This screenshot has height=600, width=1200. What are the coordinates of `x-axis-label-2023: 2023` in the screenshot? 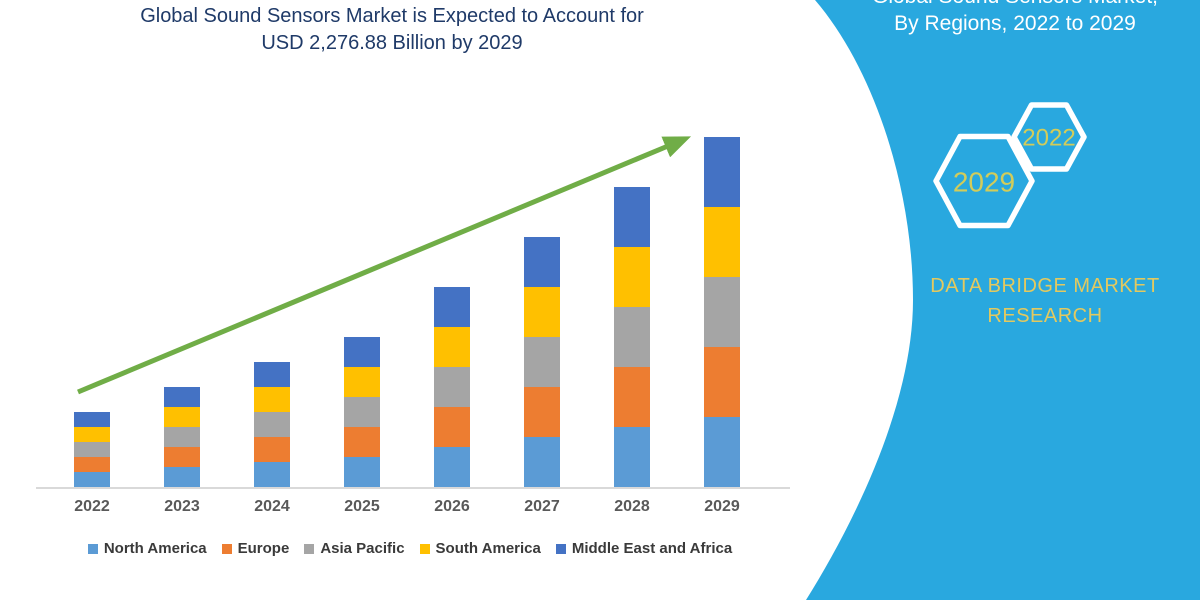 It's located at (182, 506).